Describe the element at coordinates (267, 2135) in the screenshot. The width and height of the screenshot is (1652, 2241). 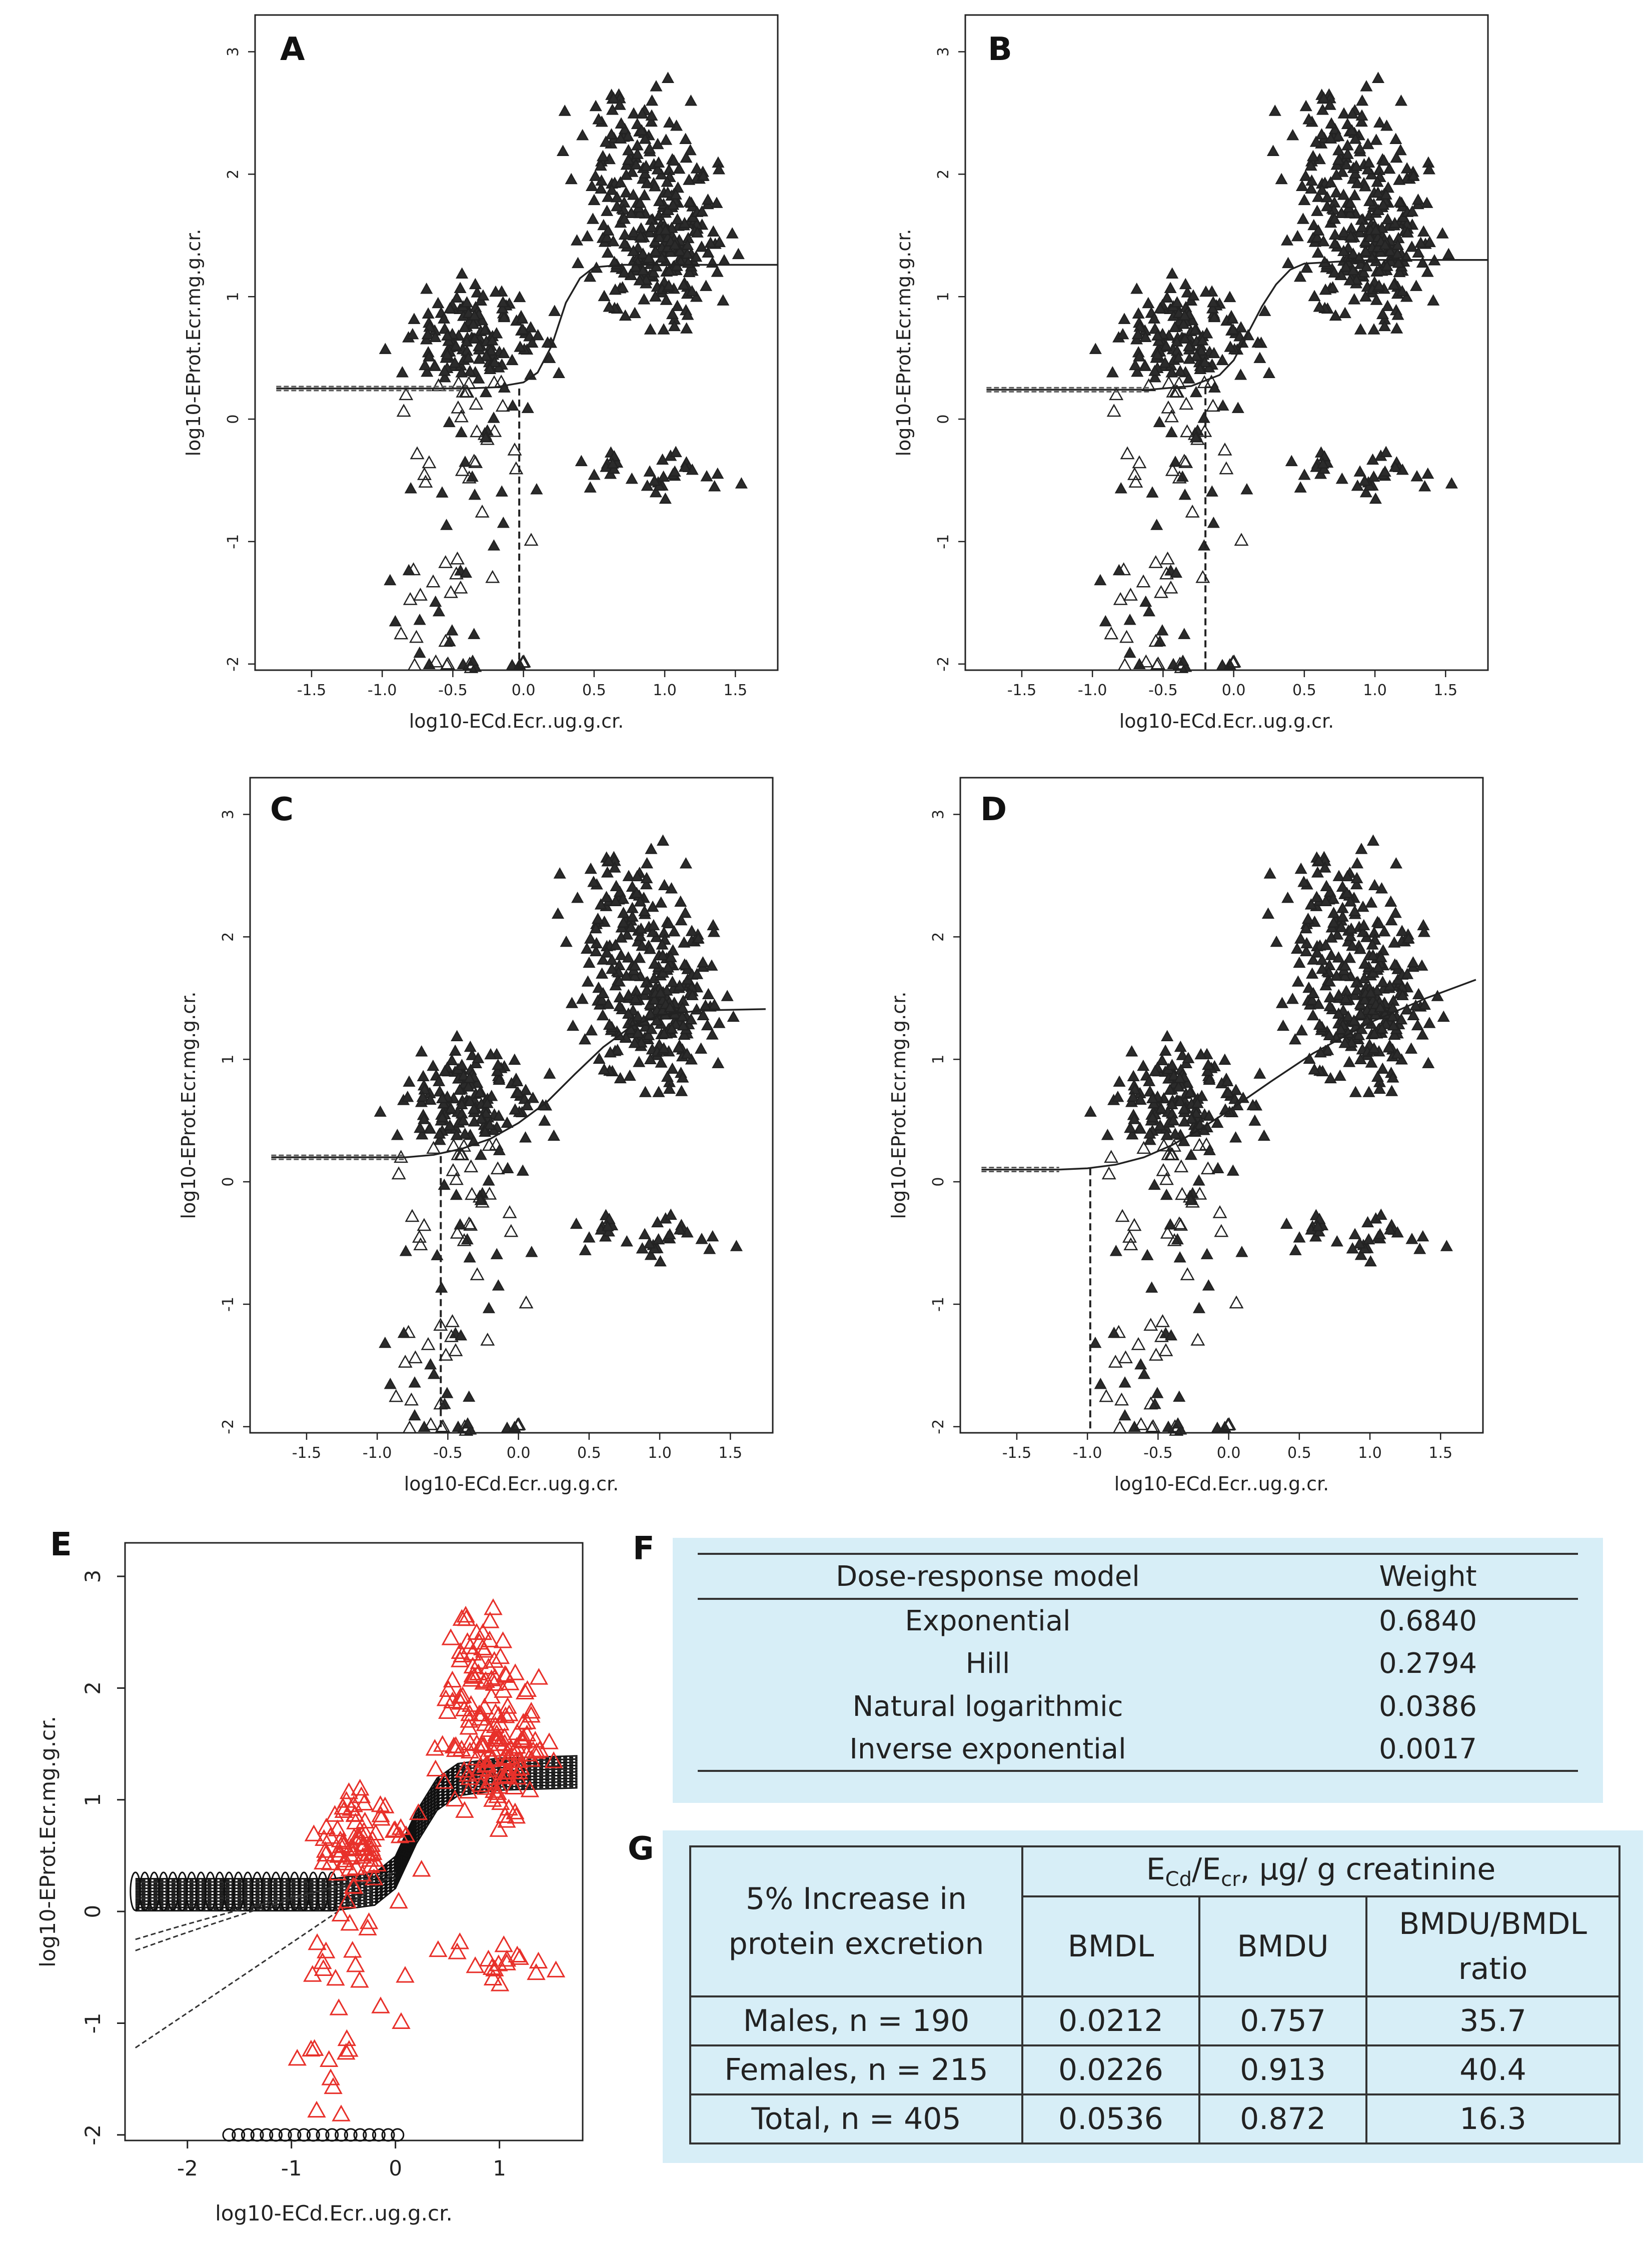
I see `censored-marker` at that location.